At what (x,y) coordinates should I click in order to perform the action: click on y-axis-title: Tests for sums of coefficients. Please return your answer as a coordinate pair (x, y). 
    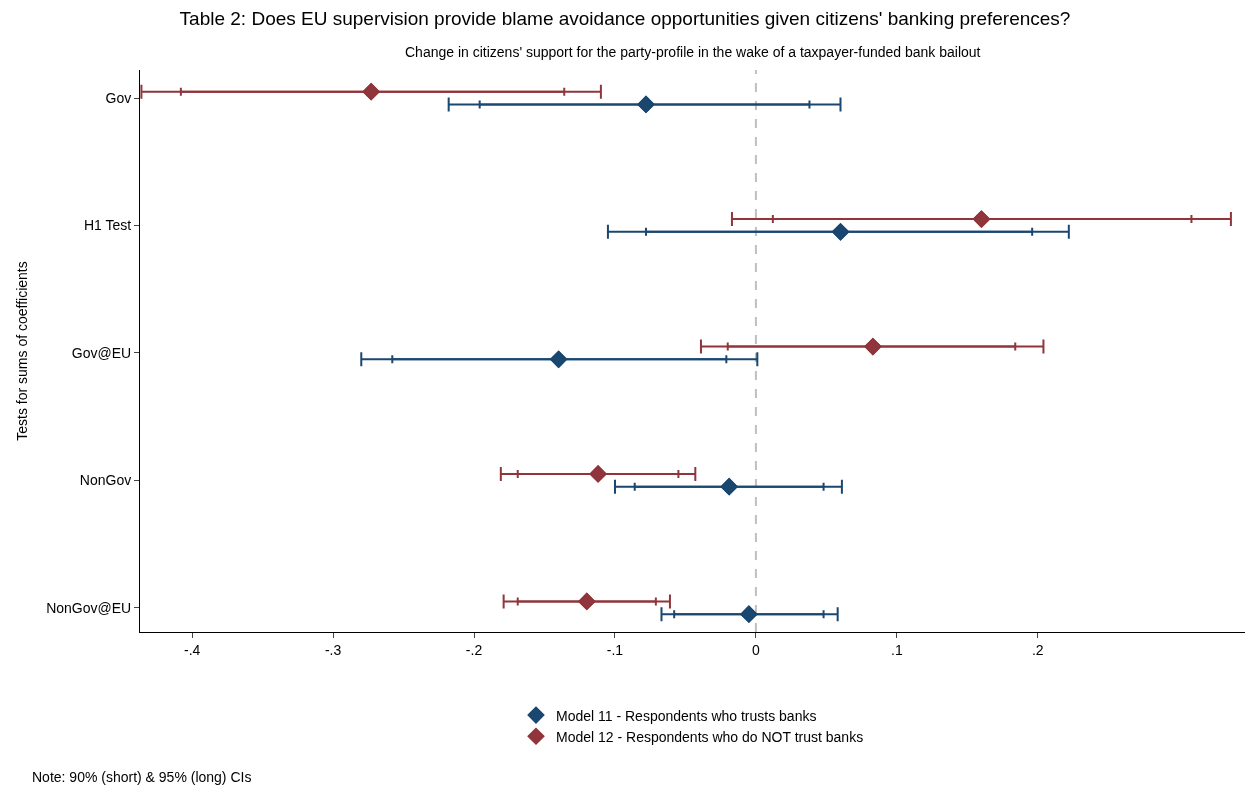
    Looking at the image, I should click on (21, 351).